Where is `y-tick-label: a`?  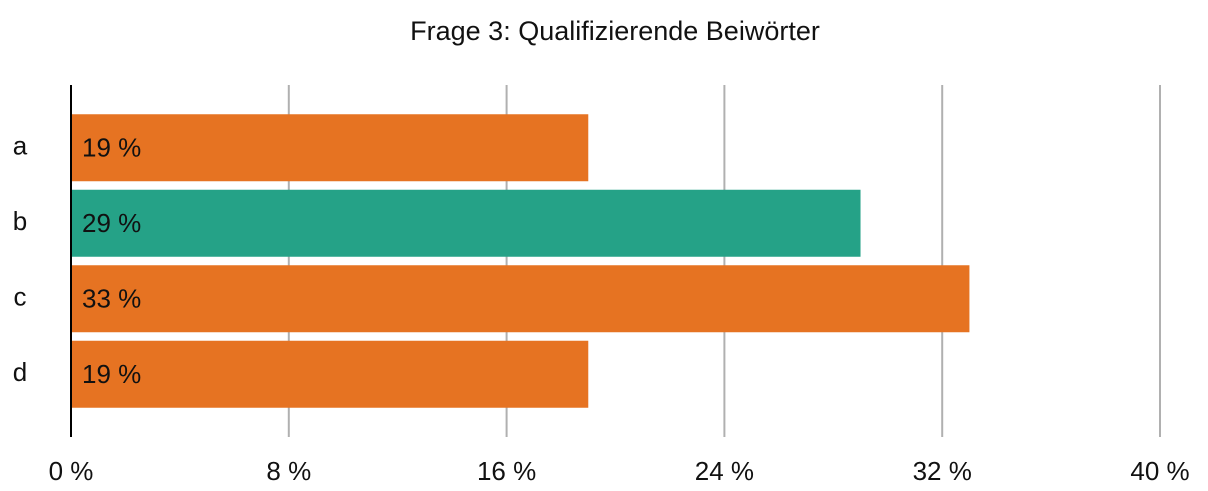 y-tick-label: a is located at coordinates (20, 146).